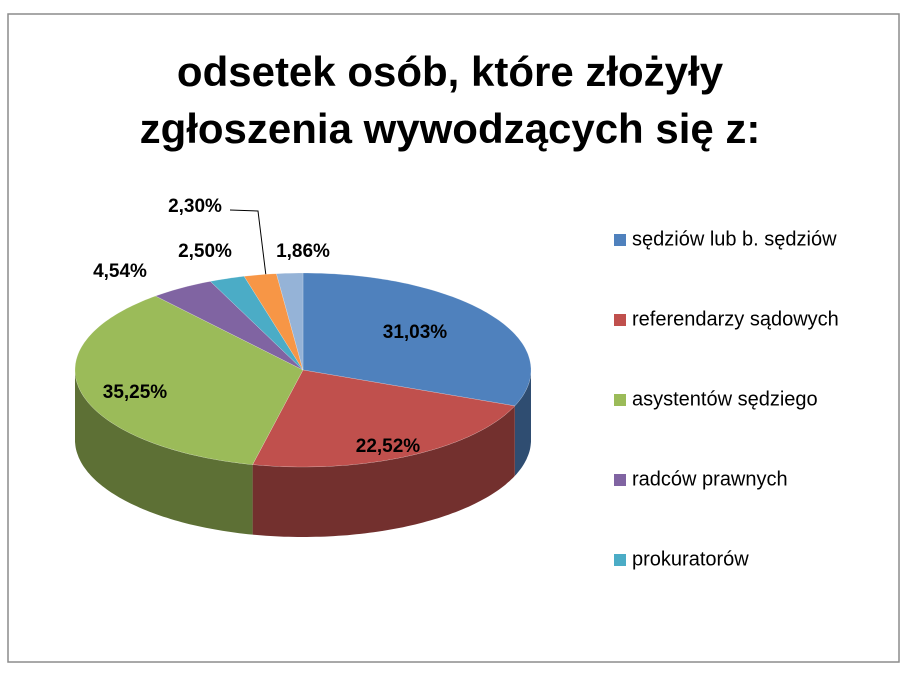  I want to click on data-label: 2,50%, so click(205, 251).